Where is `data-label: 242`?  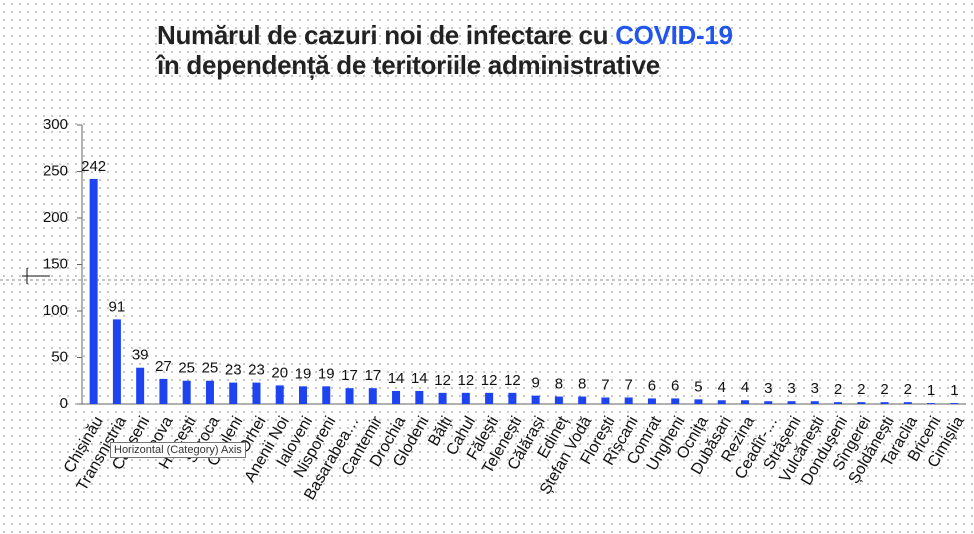 data-label: 242 is located at coordinates (93, 166).